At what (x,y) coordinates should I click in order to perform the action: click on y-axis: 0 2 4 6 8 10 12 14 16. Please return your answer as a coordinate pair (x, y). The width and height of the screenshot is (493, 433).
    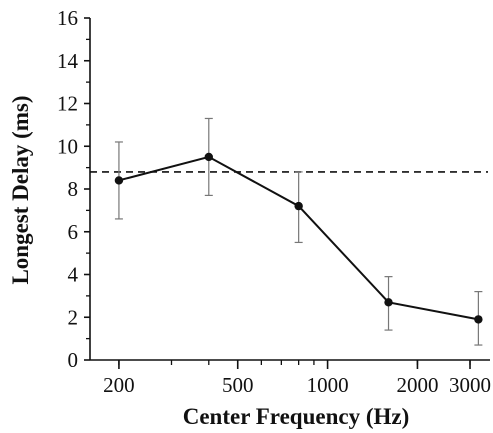
    Looking at the image, I should click on (74, 189).